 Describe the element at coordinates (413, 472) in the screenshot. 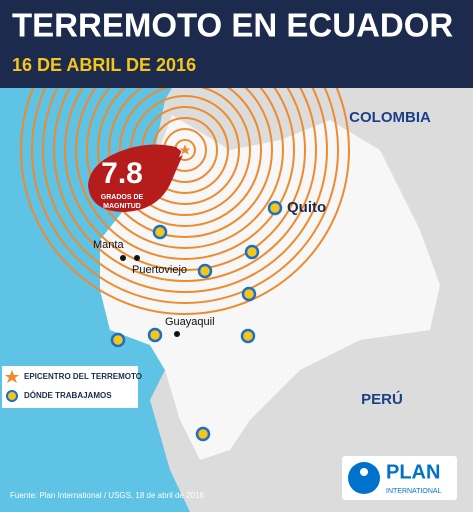

I see `logo-name: PLAN` at that location.